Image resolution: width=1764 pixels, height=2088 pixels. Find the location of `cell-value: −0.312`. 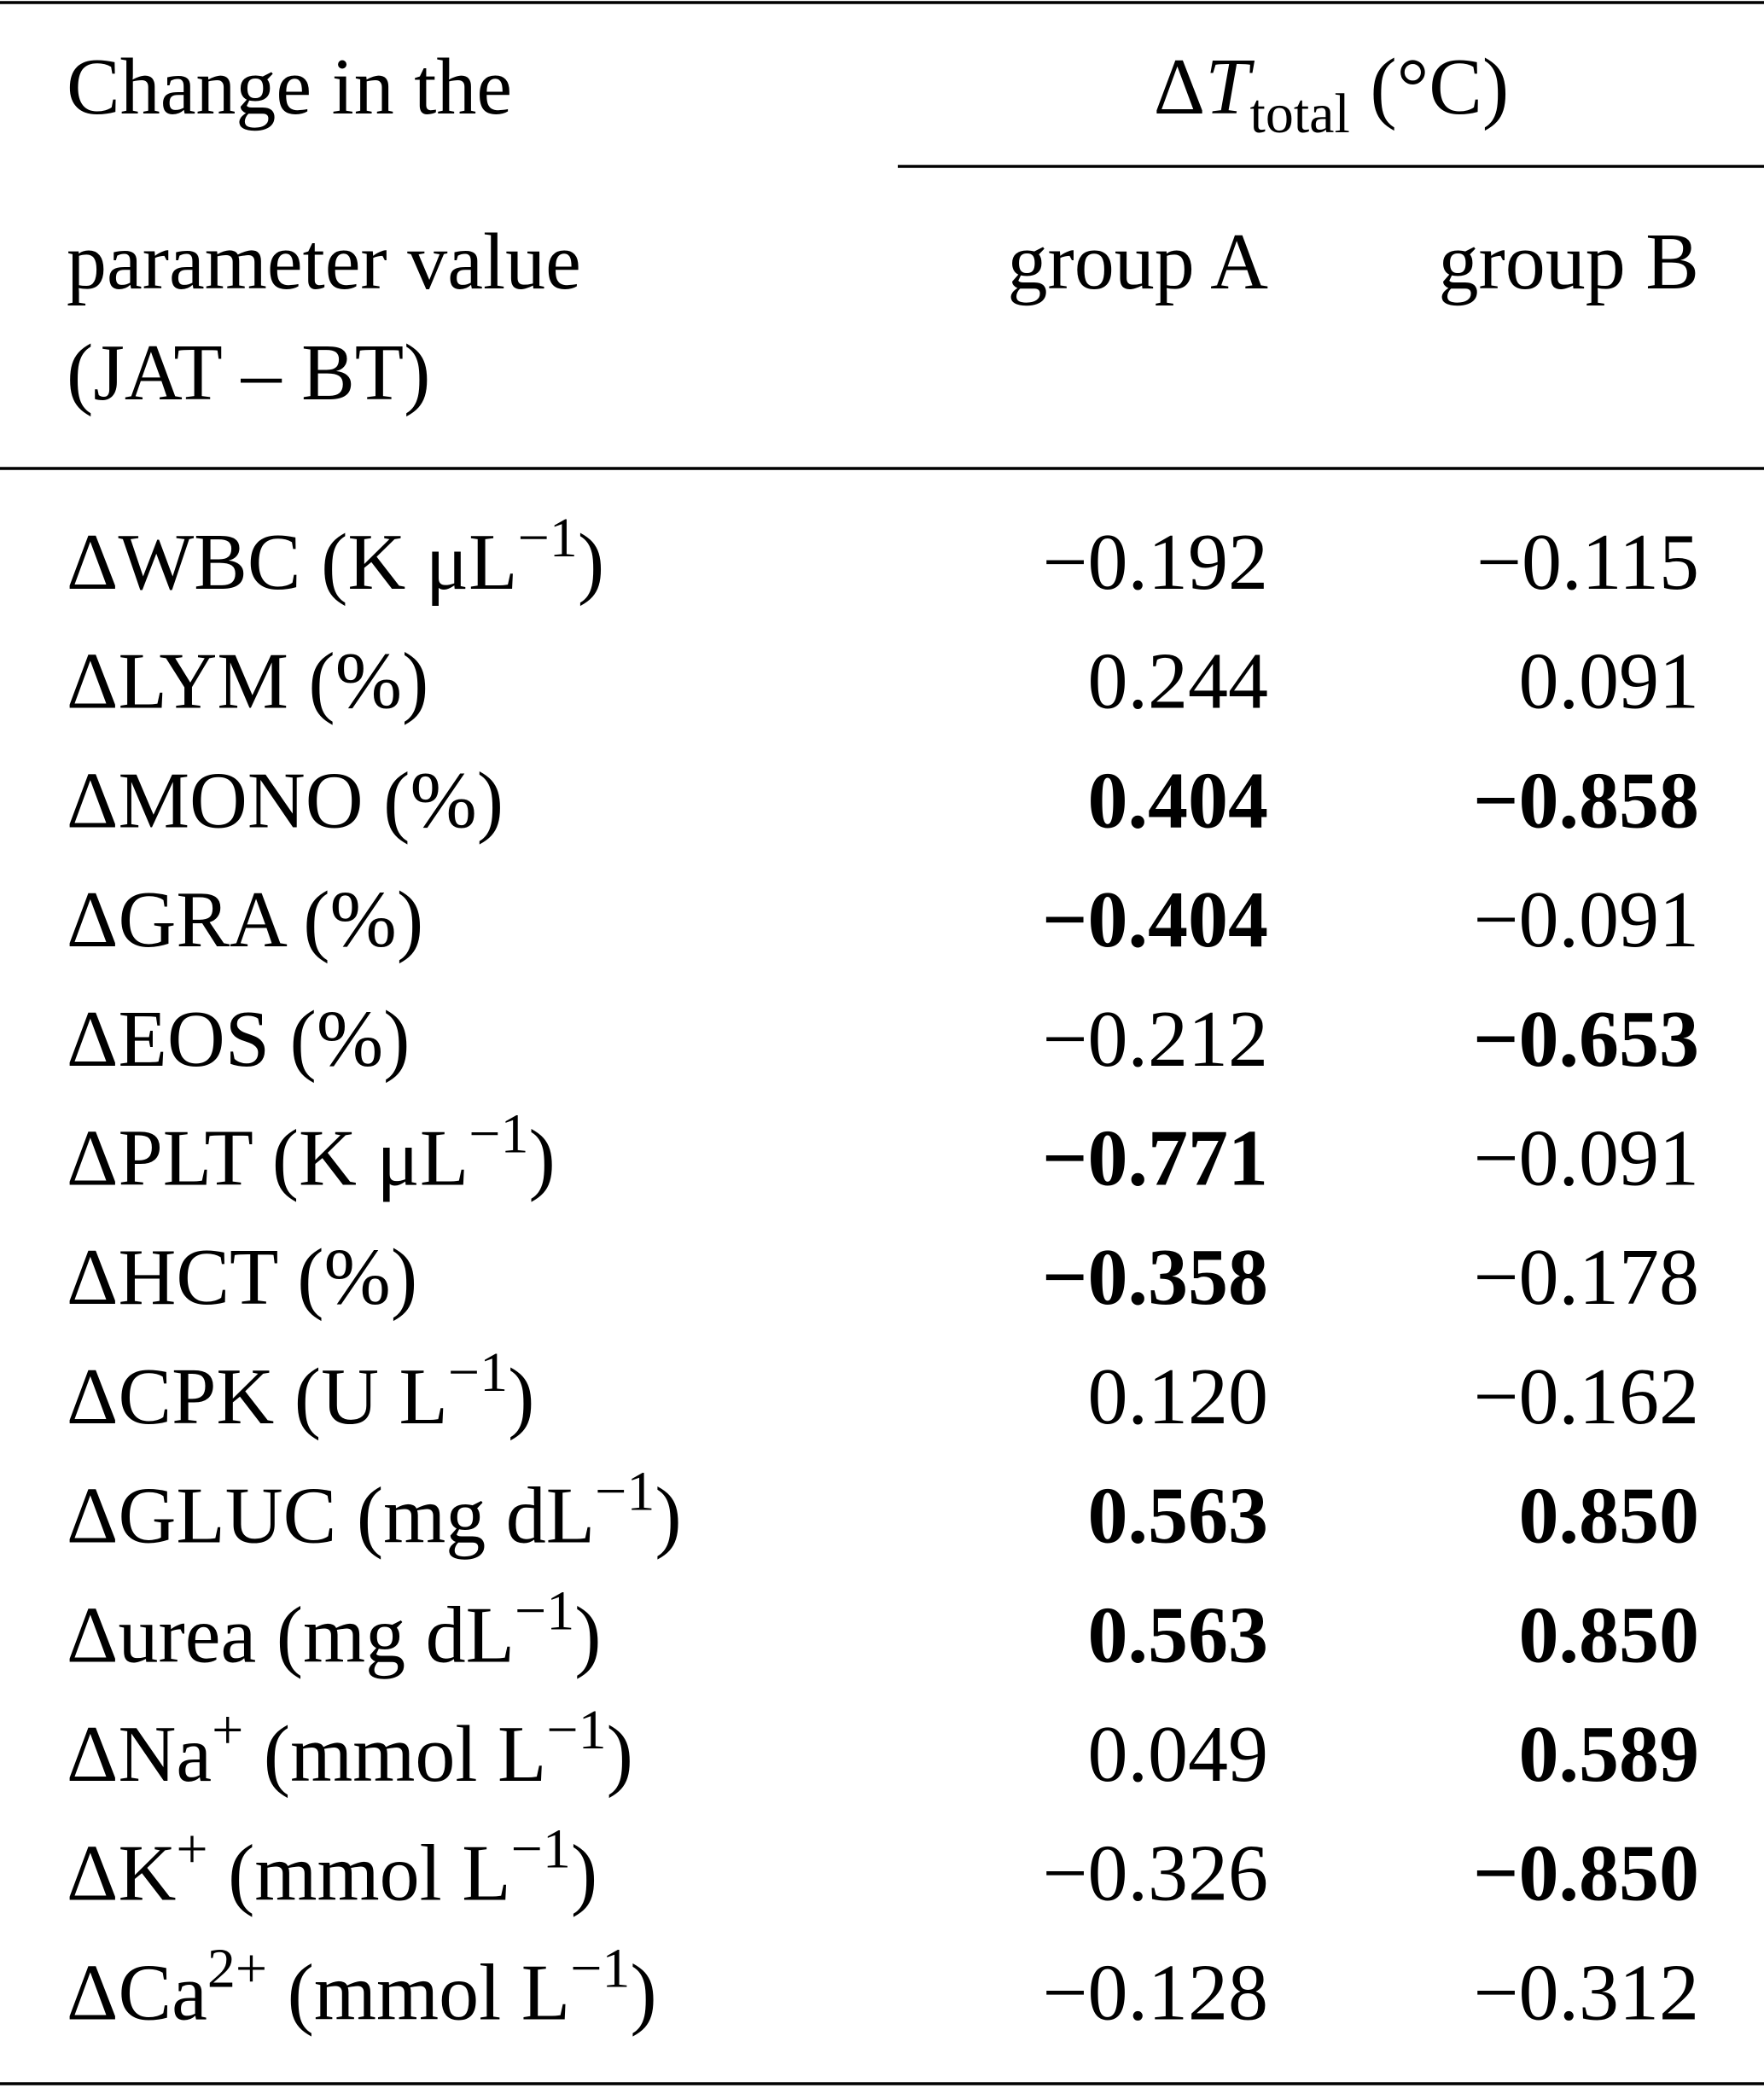

cell-value: −0.312 is located at coordinates (1586, 1993).